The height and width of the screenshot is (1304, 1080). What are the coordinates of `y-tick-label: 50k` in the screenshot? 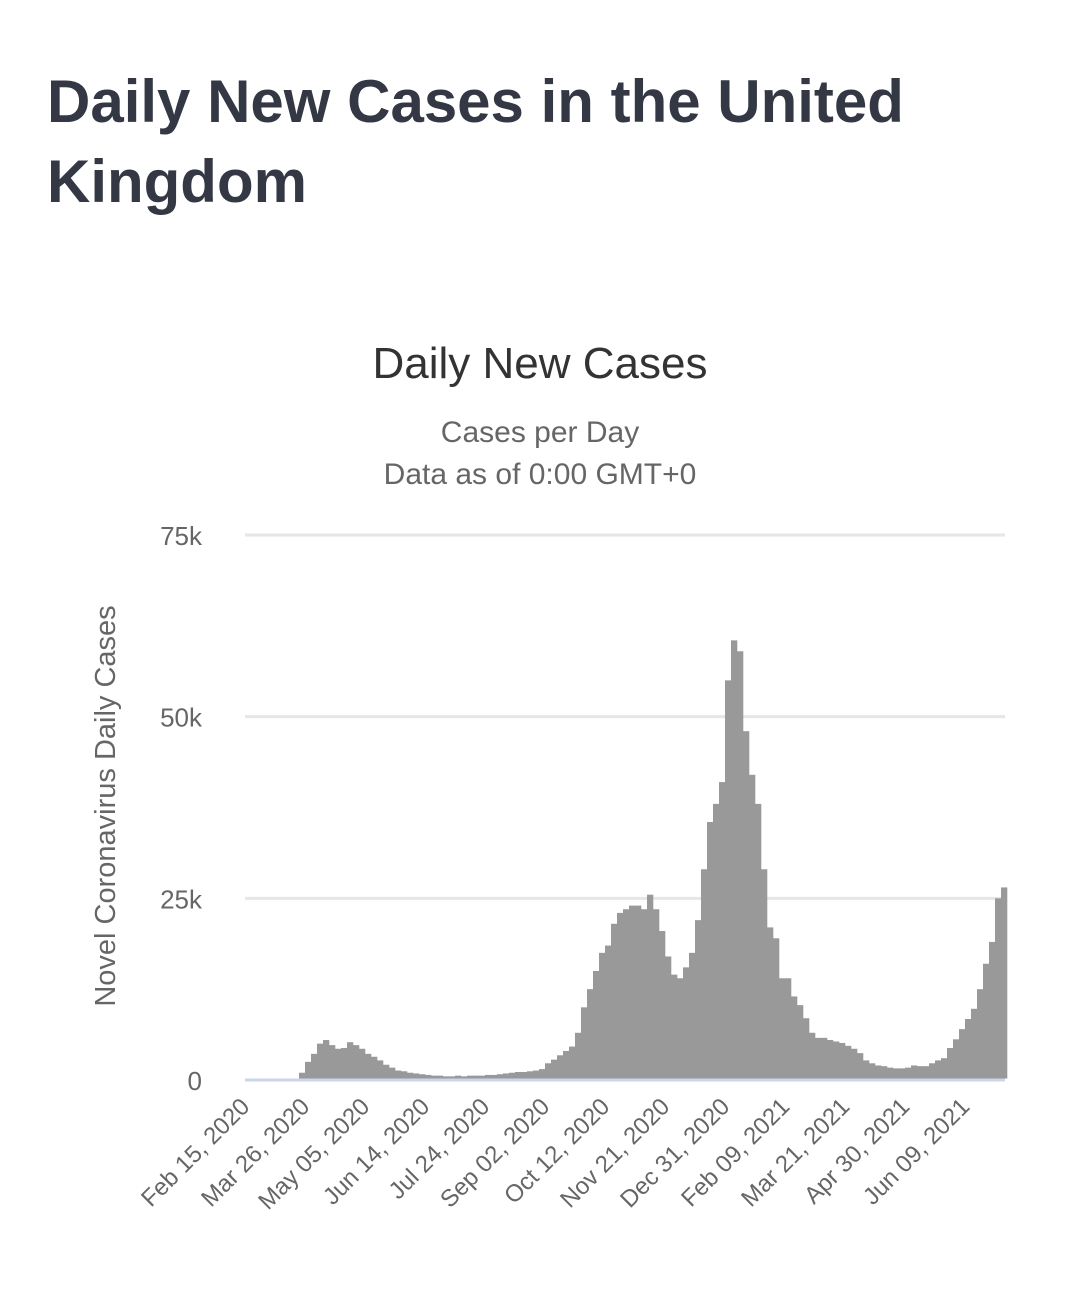 It's located at (181, 718).